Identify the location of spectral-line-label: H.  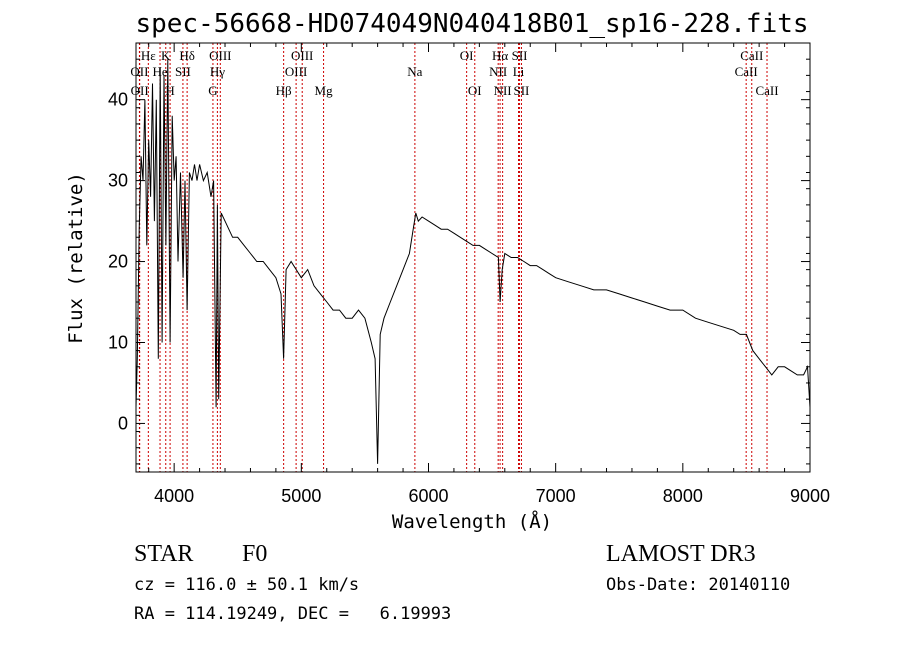
(169, 90).